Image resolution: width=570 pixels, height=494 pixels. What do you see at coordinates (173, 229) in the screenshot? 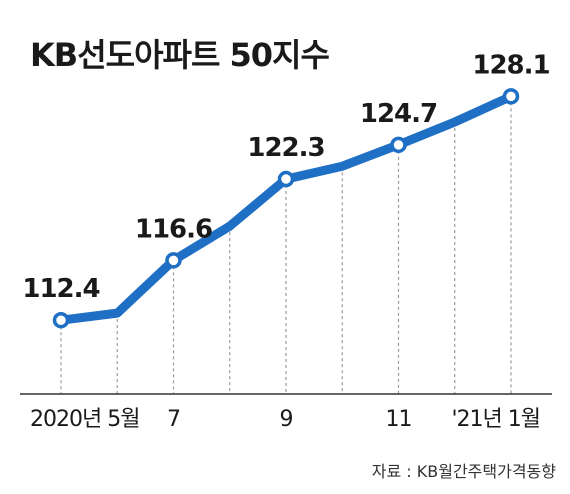
I see `data-label: 116.6` at bounding box center [173, 229].